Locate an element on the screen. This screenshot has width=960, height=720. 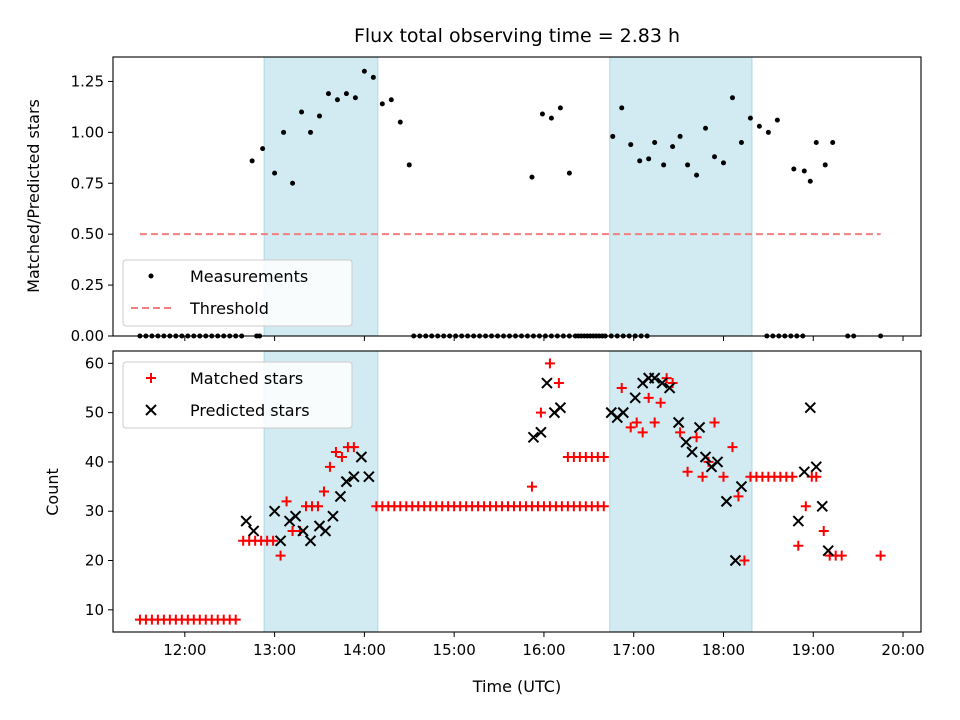
x-tick-label: 19:00 is located at coordinates (813, 650).